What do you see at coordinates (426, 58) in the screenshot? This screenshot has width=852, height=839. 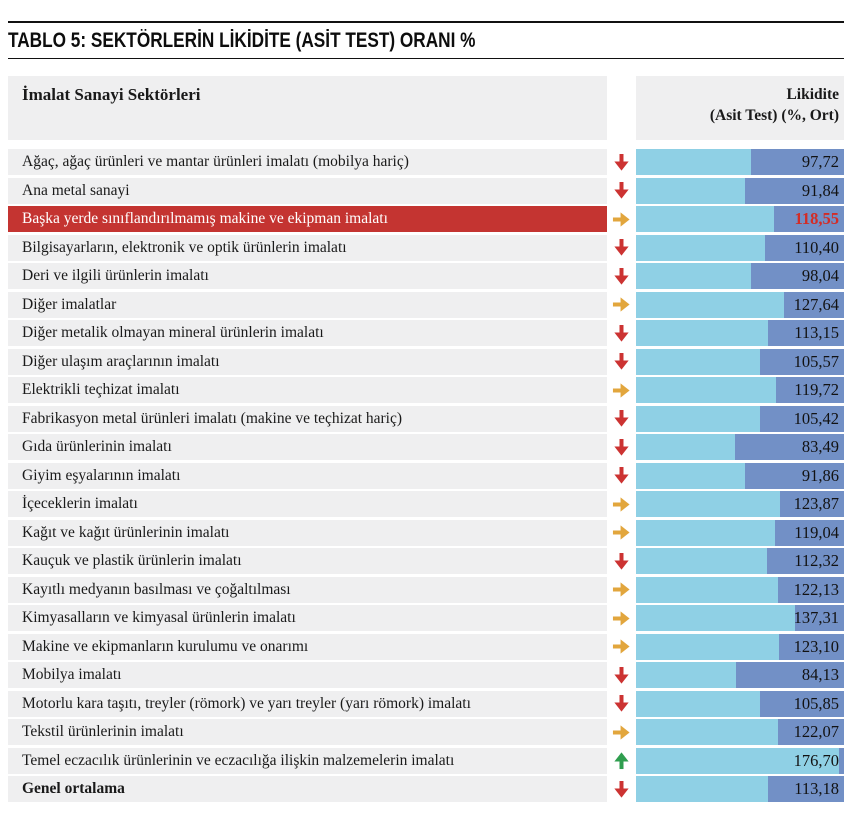 I see `title-divider` at bounding box center [426, 58].